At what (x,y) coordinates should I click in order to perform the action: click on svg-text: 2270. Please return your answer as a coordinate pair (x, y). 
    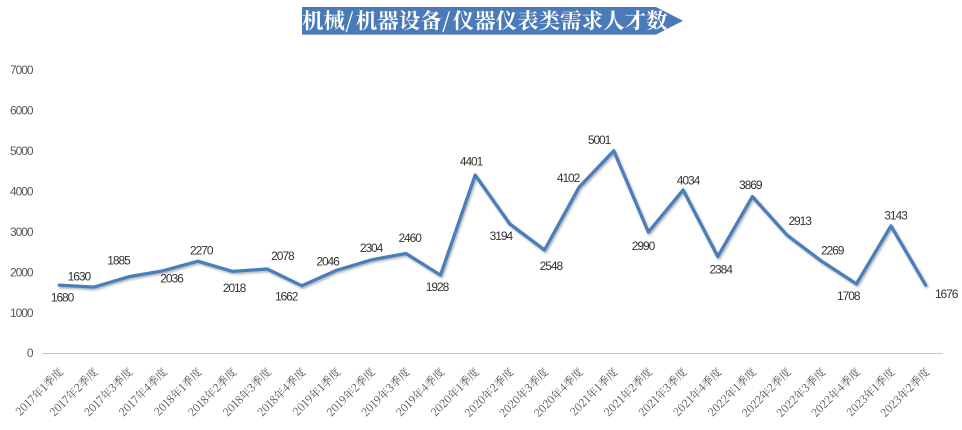
    Looking at the image, I should click on (202, 251).